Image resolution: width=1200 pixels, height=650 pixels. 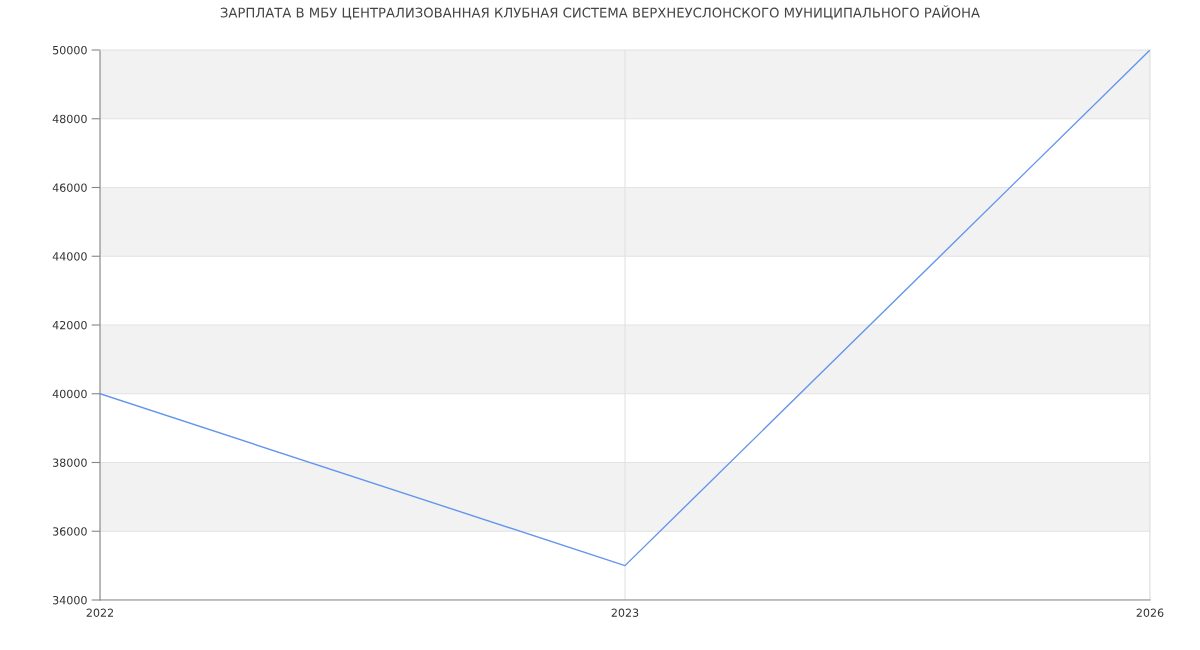 I want to click on y-tick-label: 38000, so click(x=70, y=462).